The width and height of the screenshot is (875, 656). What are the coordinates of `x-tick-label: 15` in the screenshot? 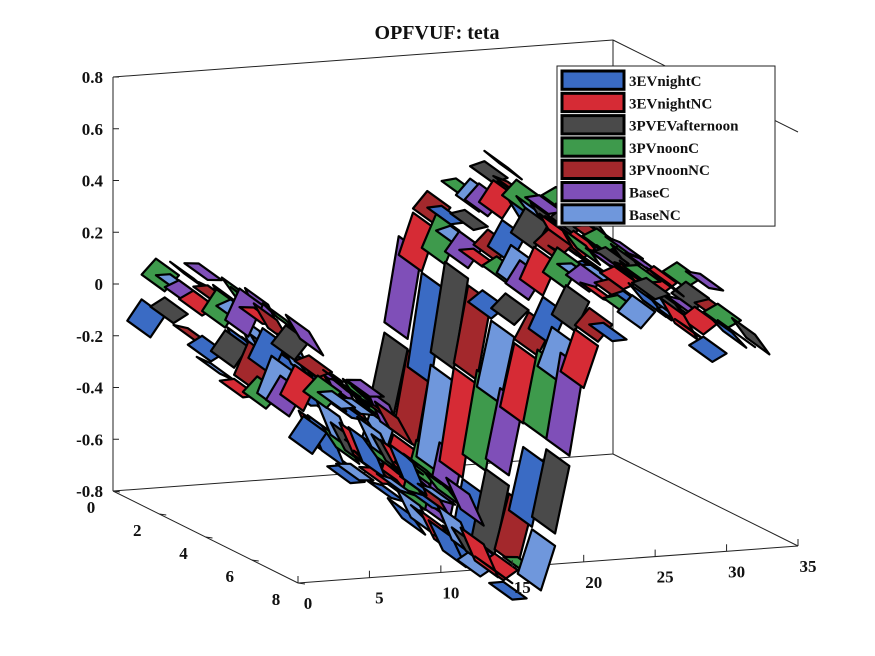 It's located at (522, 587).